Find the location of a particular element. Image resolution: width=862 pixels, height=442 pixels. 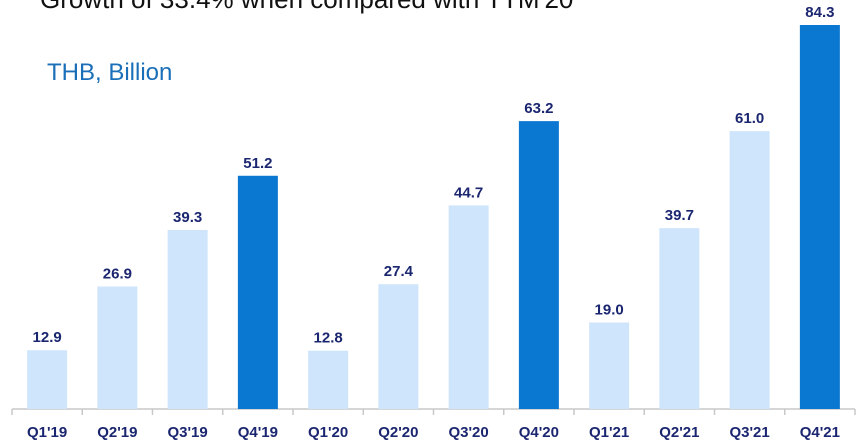

x-tick-label: Q3'19 is located at coordinates (187, 432).